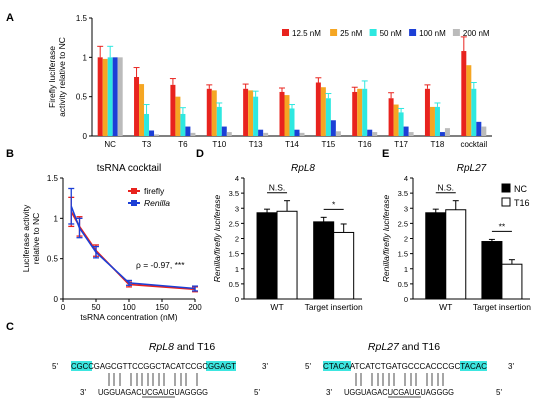  I want to click on legend-label-a: 50 nM, so click(391, 33).